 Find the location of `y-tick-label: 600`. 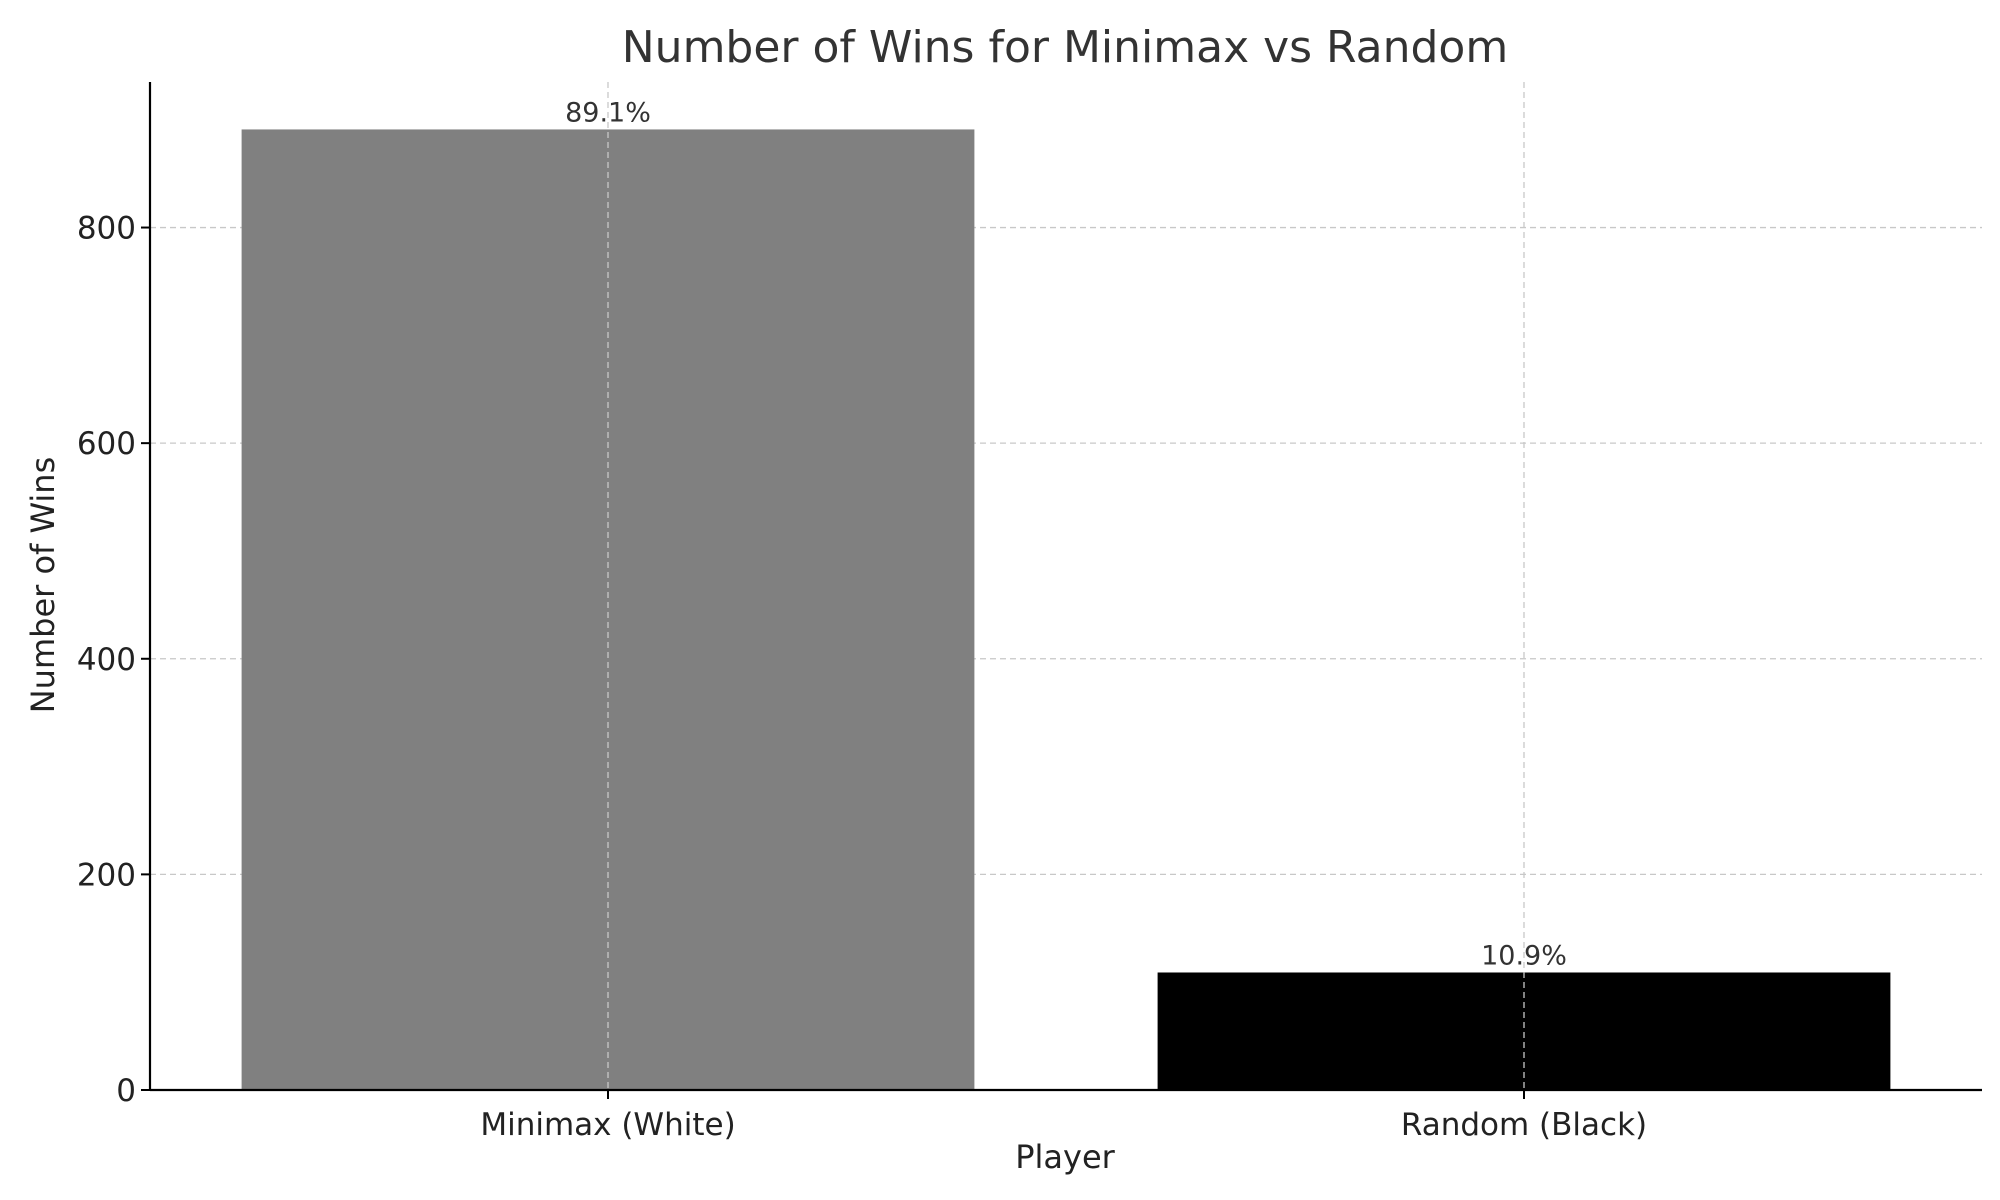

y-tick-label: 600 is located at coordinates (106, 444).